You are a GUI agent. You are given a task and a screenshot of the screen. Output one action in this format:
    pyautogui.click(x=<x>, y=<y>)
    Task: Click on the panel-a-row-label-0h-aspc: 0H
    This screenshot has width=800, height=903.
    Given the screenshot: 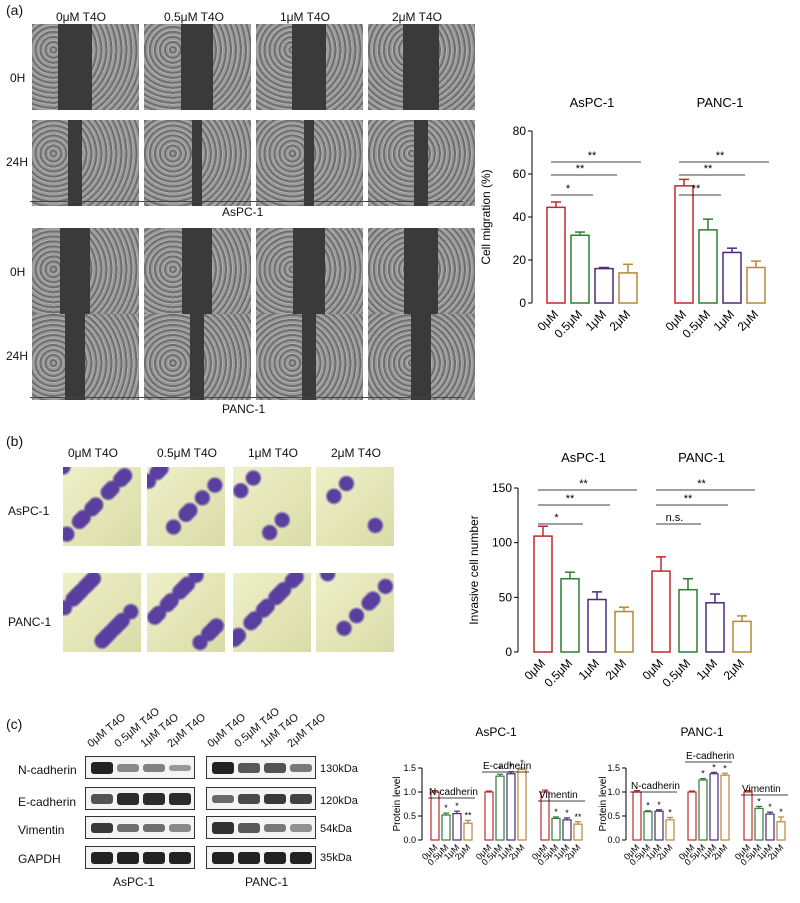 What is the action you would take?
    pyautogui.click(x=18, y=78)
    